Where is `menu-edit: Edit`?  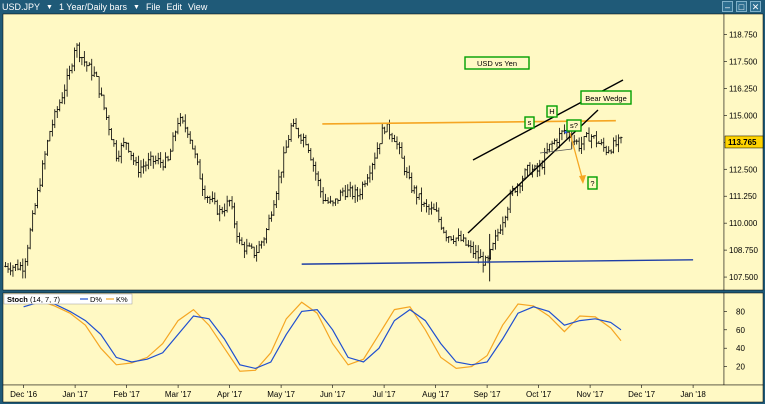 menu-edit: Edit is located at coordinates (174, 7).